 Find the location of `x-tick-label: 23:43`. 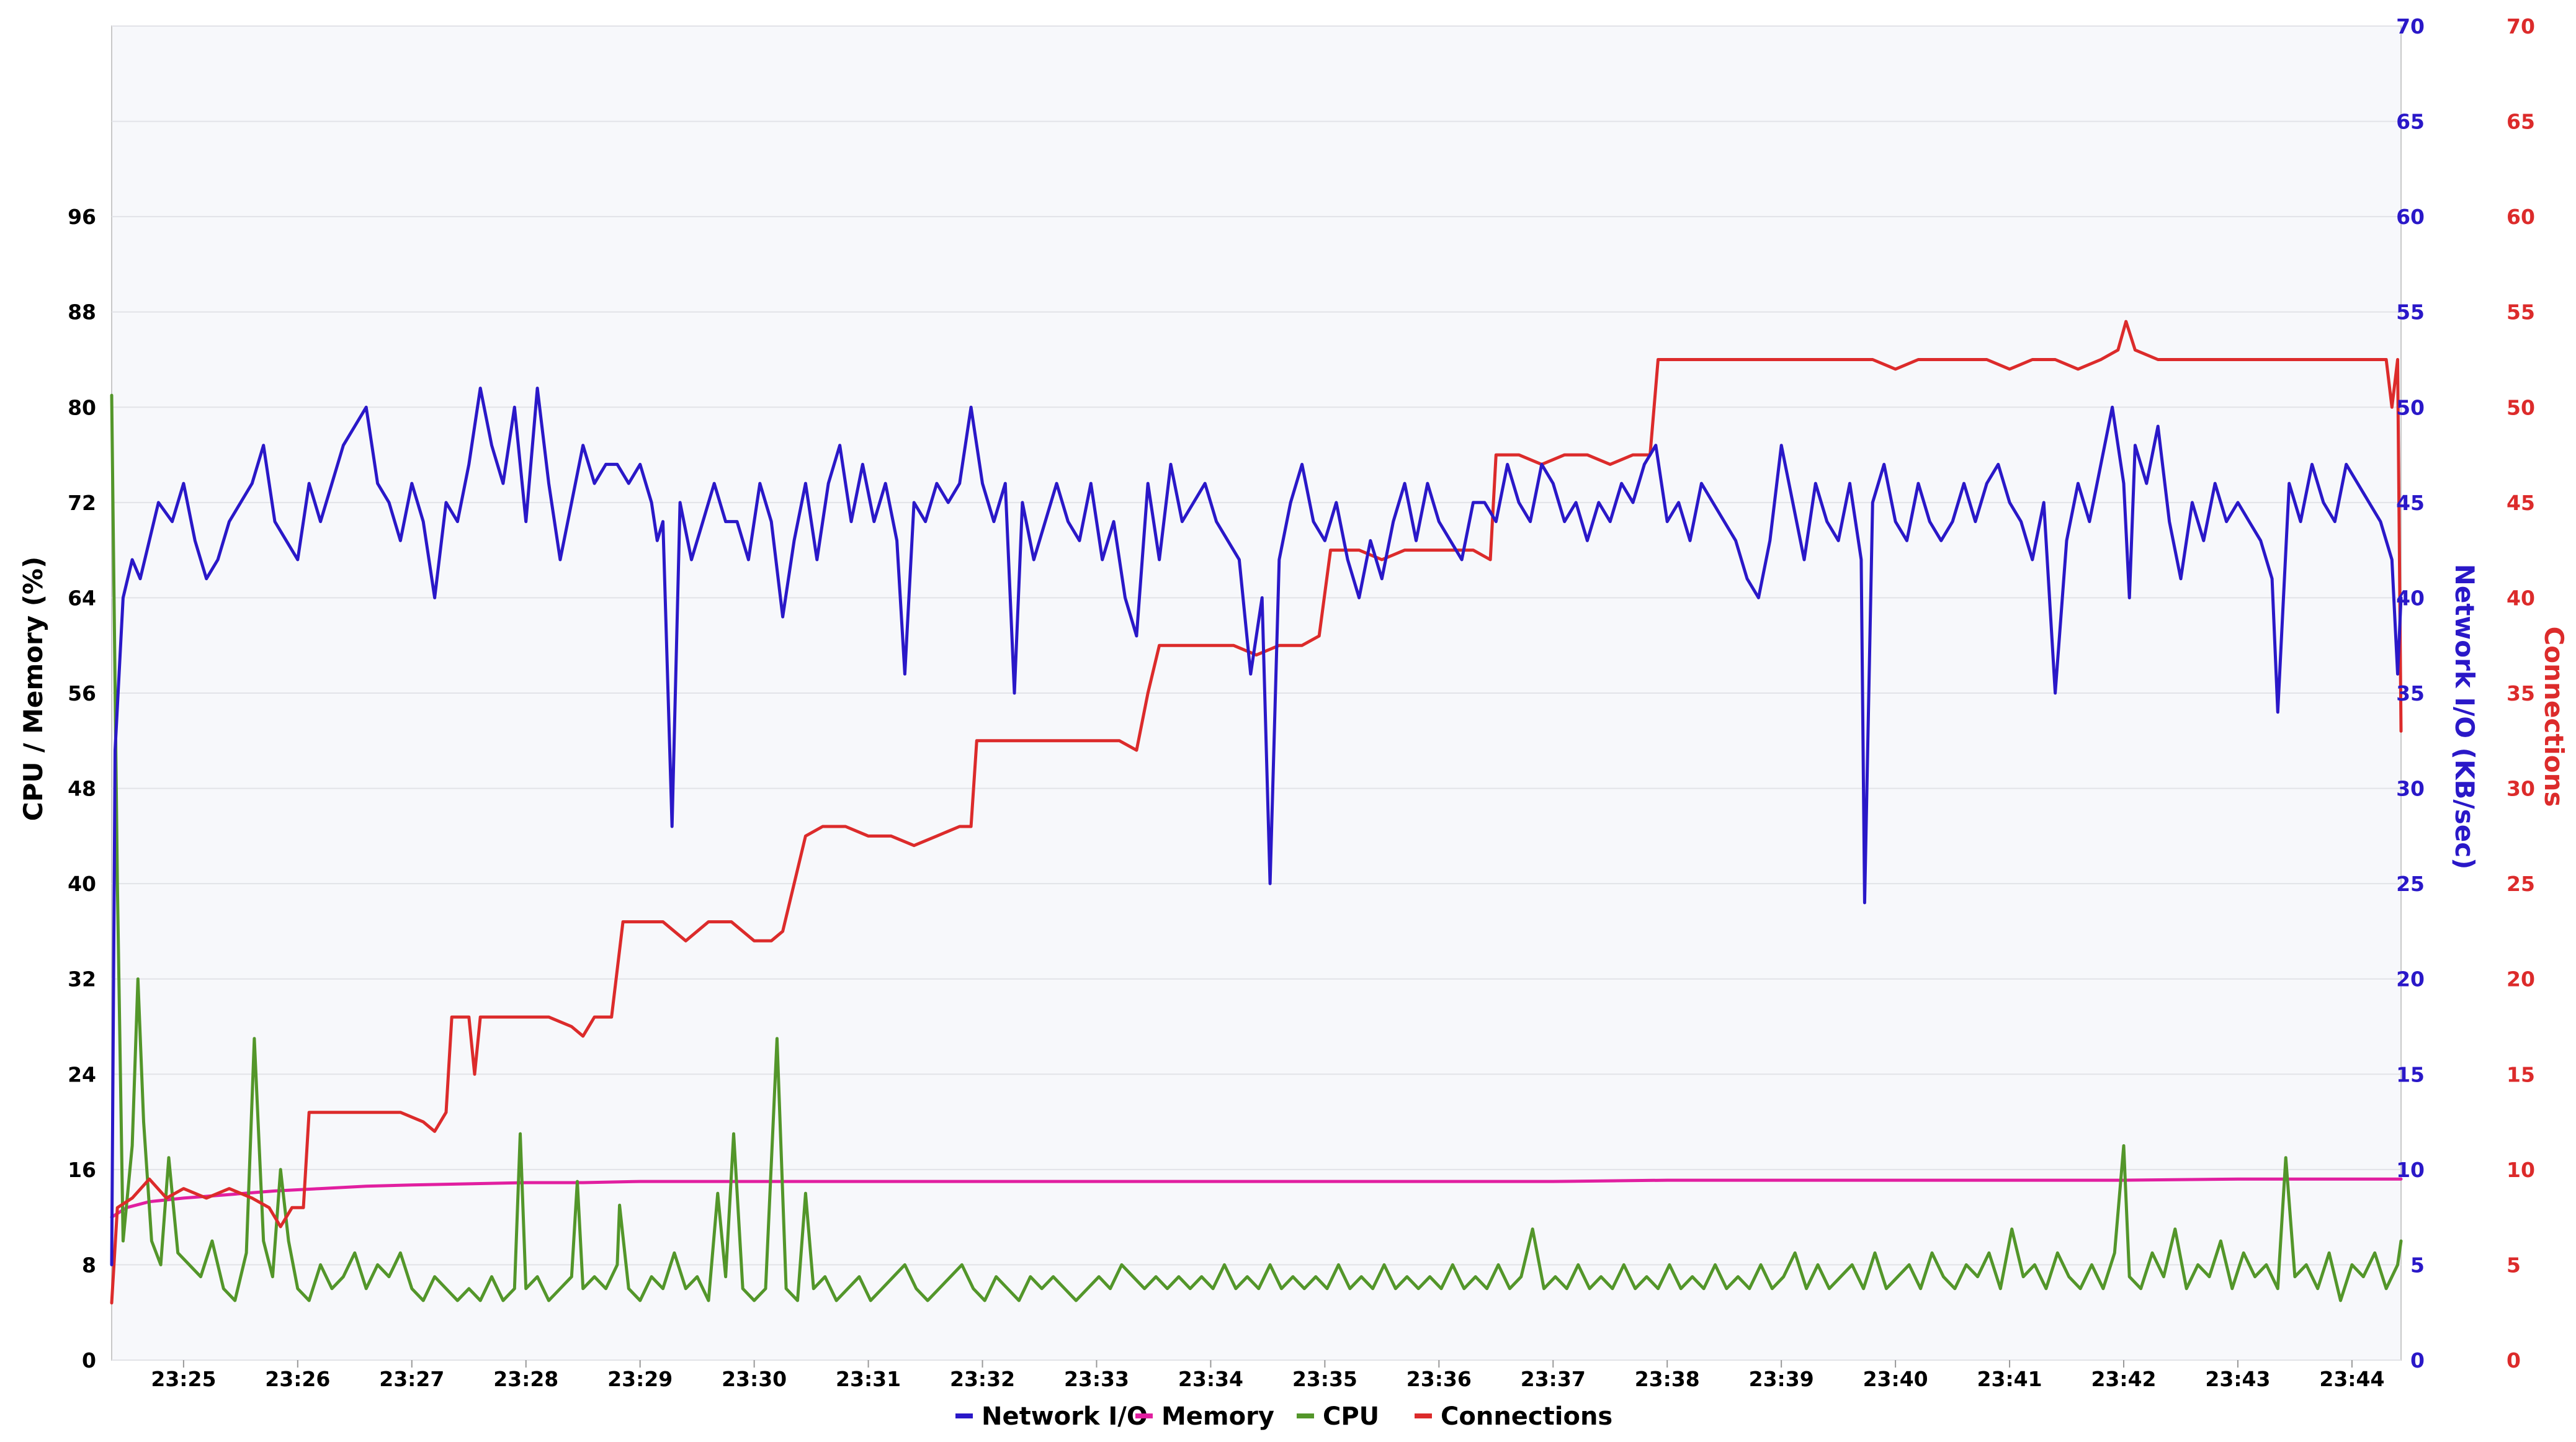

x-tick-label: 23:43 is located at coordinates (2237, 1379).